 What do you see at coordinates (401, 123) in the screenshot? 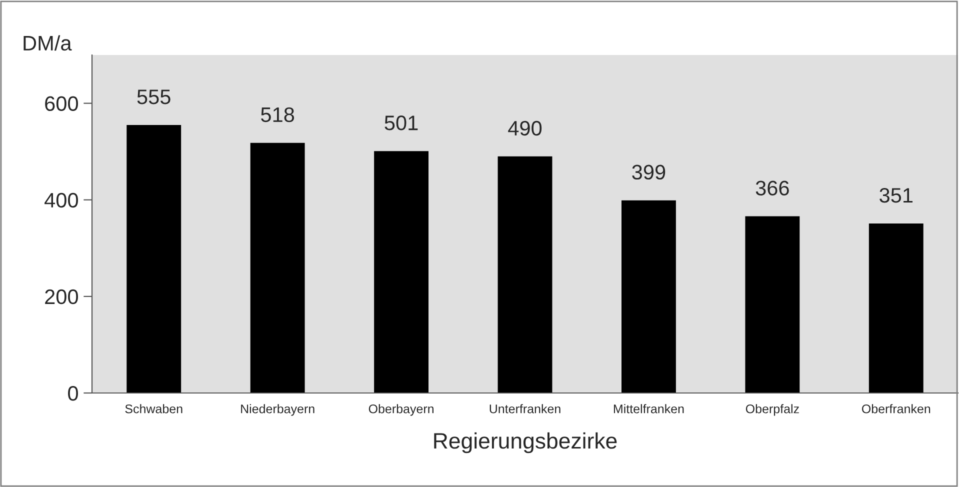
I see `data-label: 501` at bounding box center [401, 123].